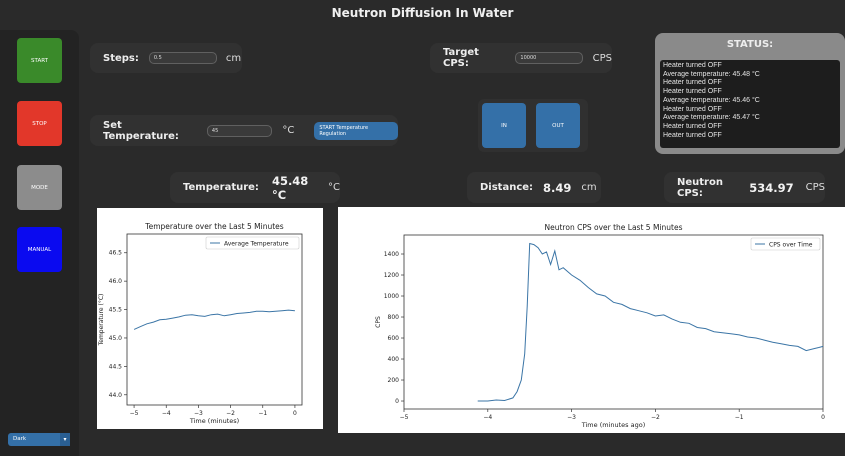  Describe the element at coordinates (394, 317) in the screenshot. I see `cps-y-tick-label: 800` at that location.